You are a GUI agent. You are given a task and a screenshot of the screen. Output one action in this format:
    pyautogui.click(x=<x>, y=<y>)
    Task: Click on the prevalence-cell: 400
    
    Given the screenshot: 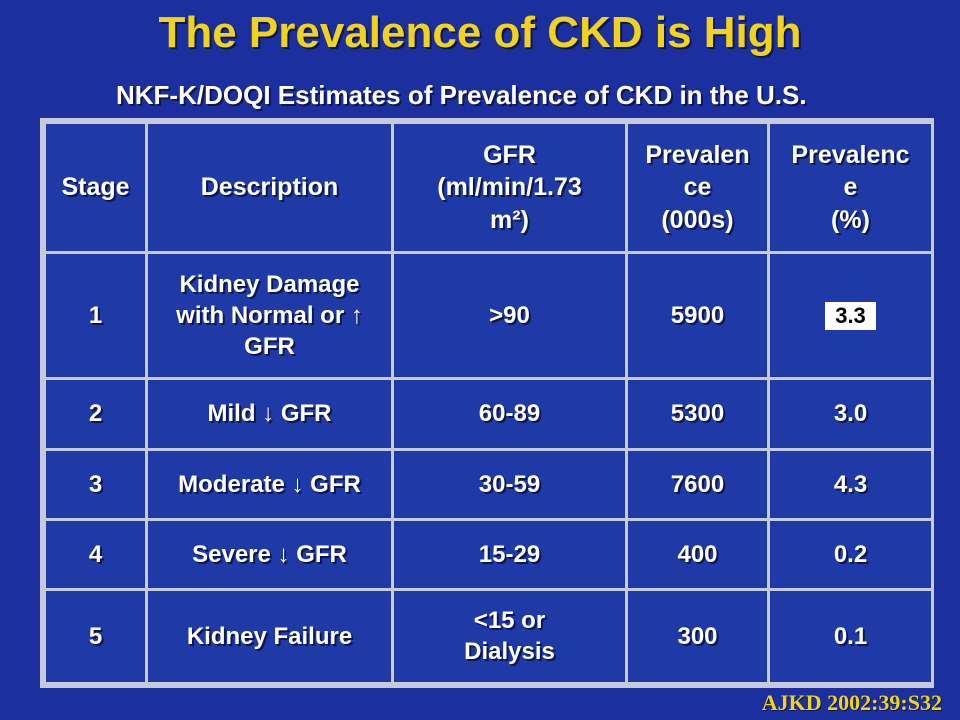 What is the action you would take?
    pyautogui.click(x=697, y=554)
    